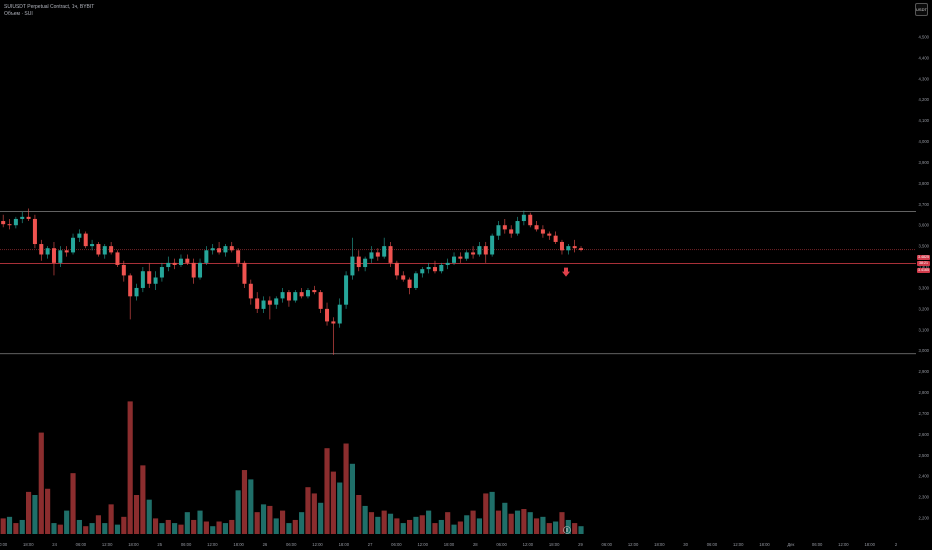  Describe the element at coordinates (924, 162) in the screenshot. I see `y-tick-label: 3,900` at that location.